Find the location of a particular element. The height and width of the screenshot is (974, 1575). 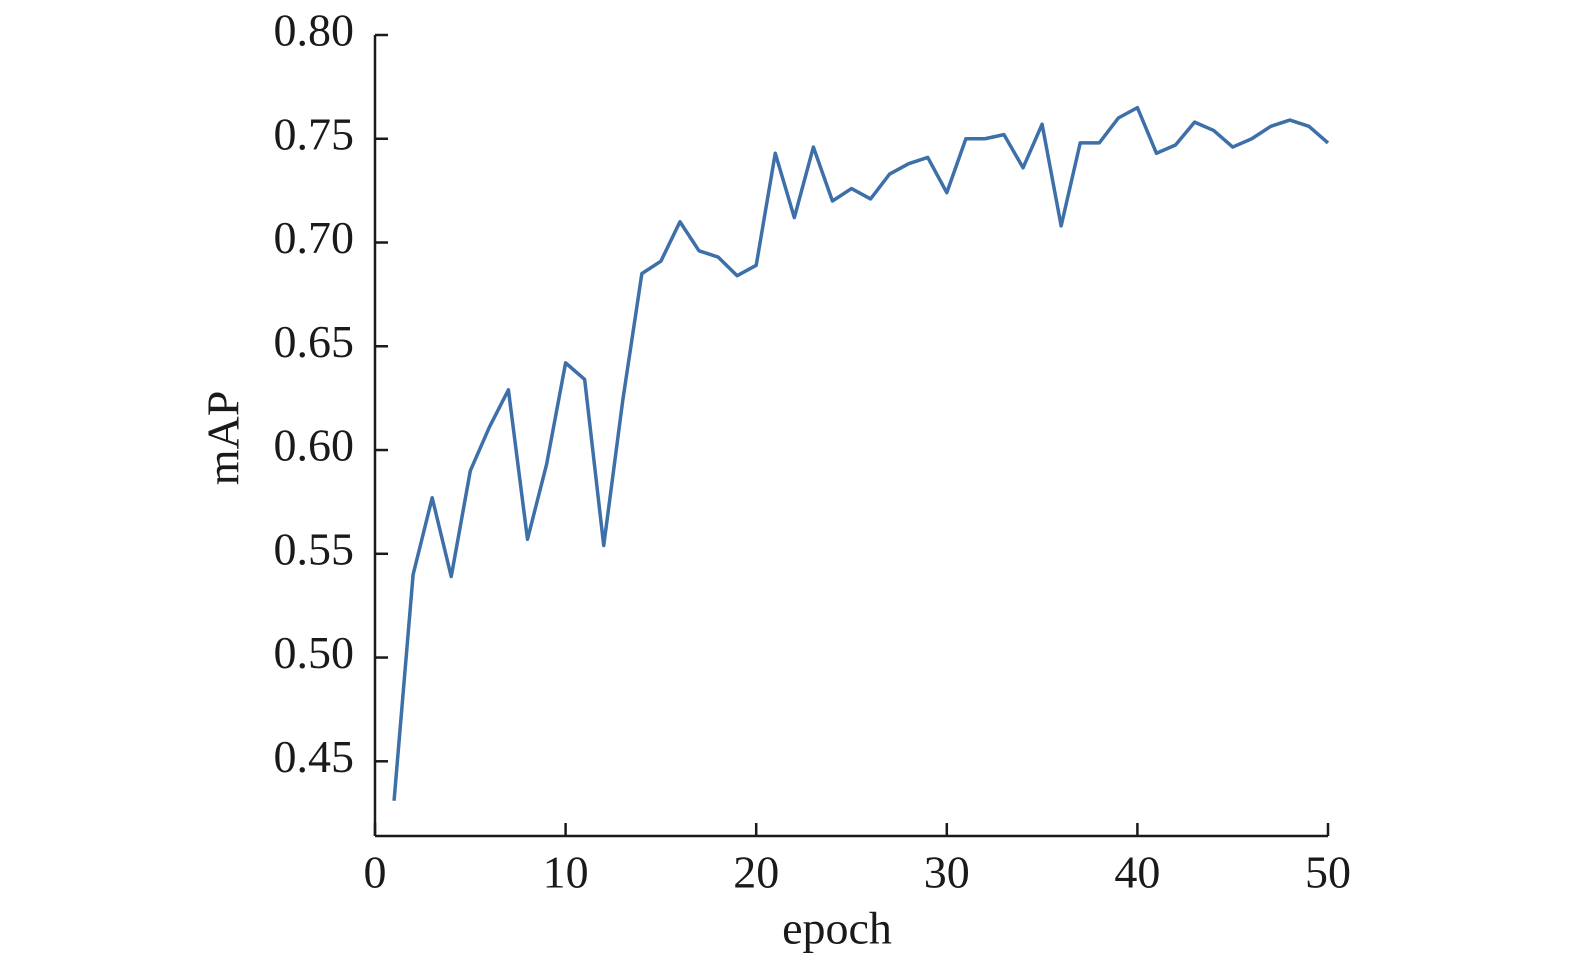

x-tick-label: 10 is located at coordinates (566, 872).